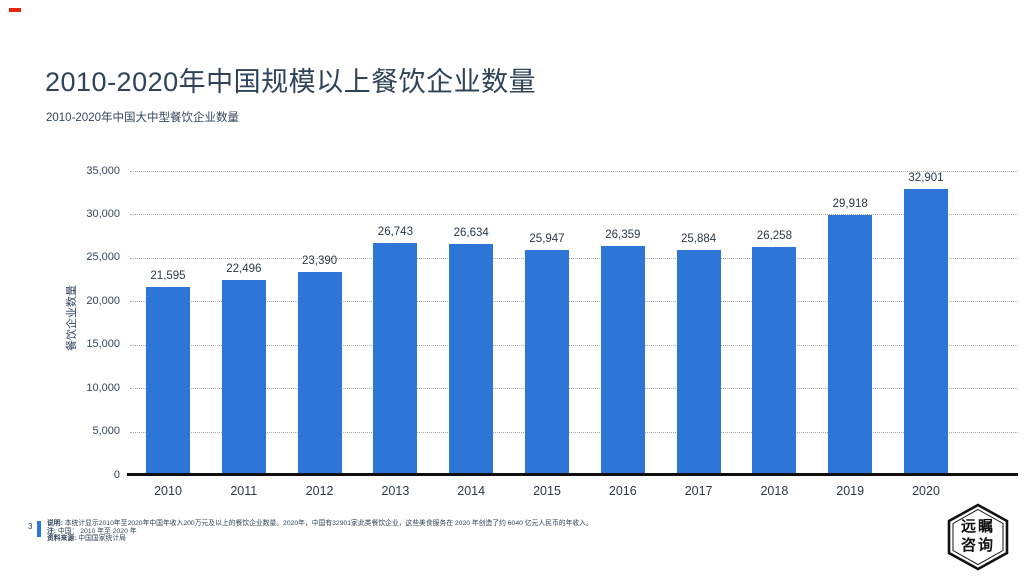  I want to click on x-tick-label: 2017, so click(698, 491).